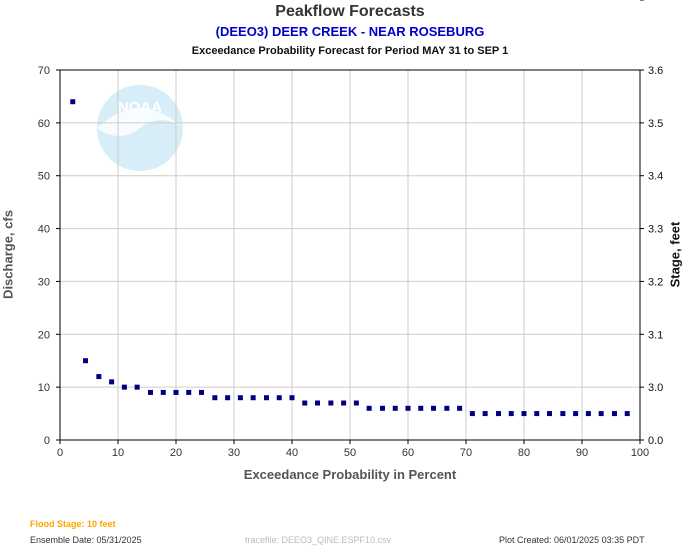  What do you see at coordinates (47, 441) in the screenshot?
I see `y-tick-label: 0` at bounding box center [47, 441].